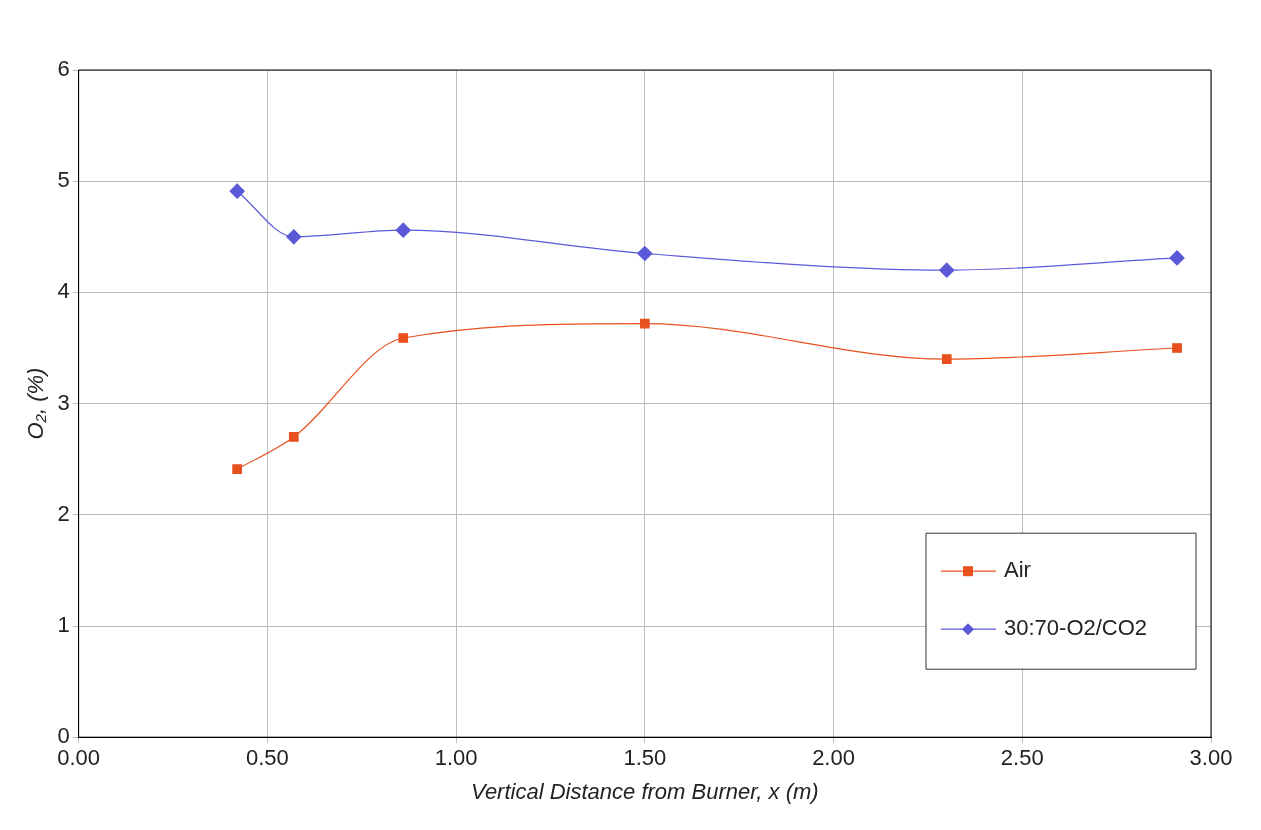  What do you see at coordinates (63, 625) in the screenshot?
I see `y-tick-label: 1` at bounding box center [63, 625].